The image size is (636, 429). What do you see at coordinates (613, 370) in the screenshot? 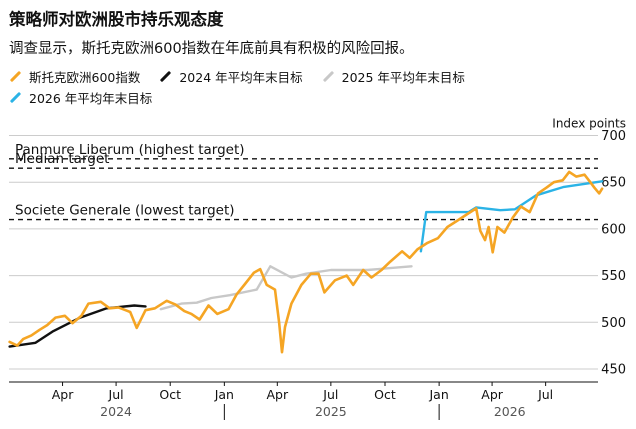
I see `y-tick-label-450: 450` at bounding box center [613, 370].